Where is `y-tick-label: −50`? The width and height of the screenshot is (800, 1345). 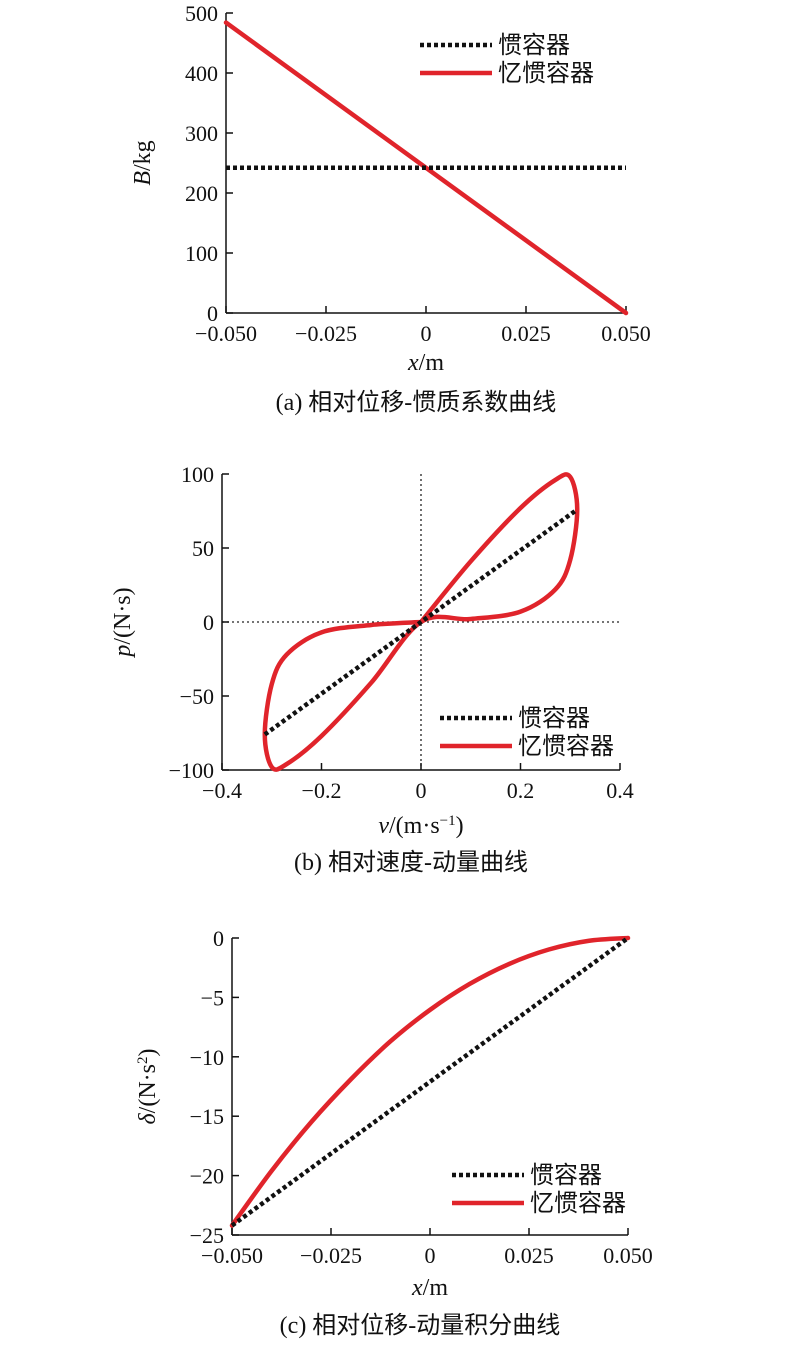 y-tick-label: −50 is located at coordinates (197, 696).